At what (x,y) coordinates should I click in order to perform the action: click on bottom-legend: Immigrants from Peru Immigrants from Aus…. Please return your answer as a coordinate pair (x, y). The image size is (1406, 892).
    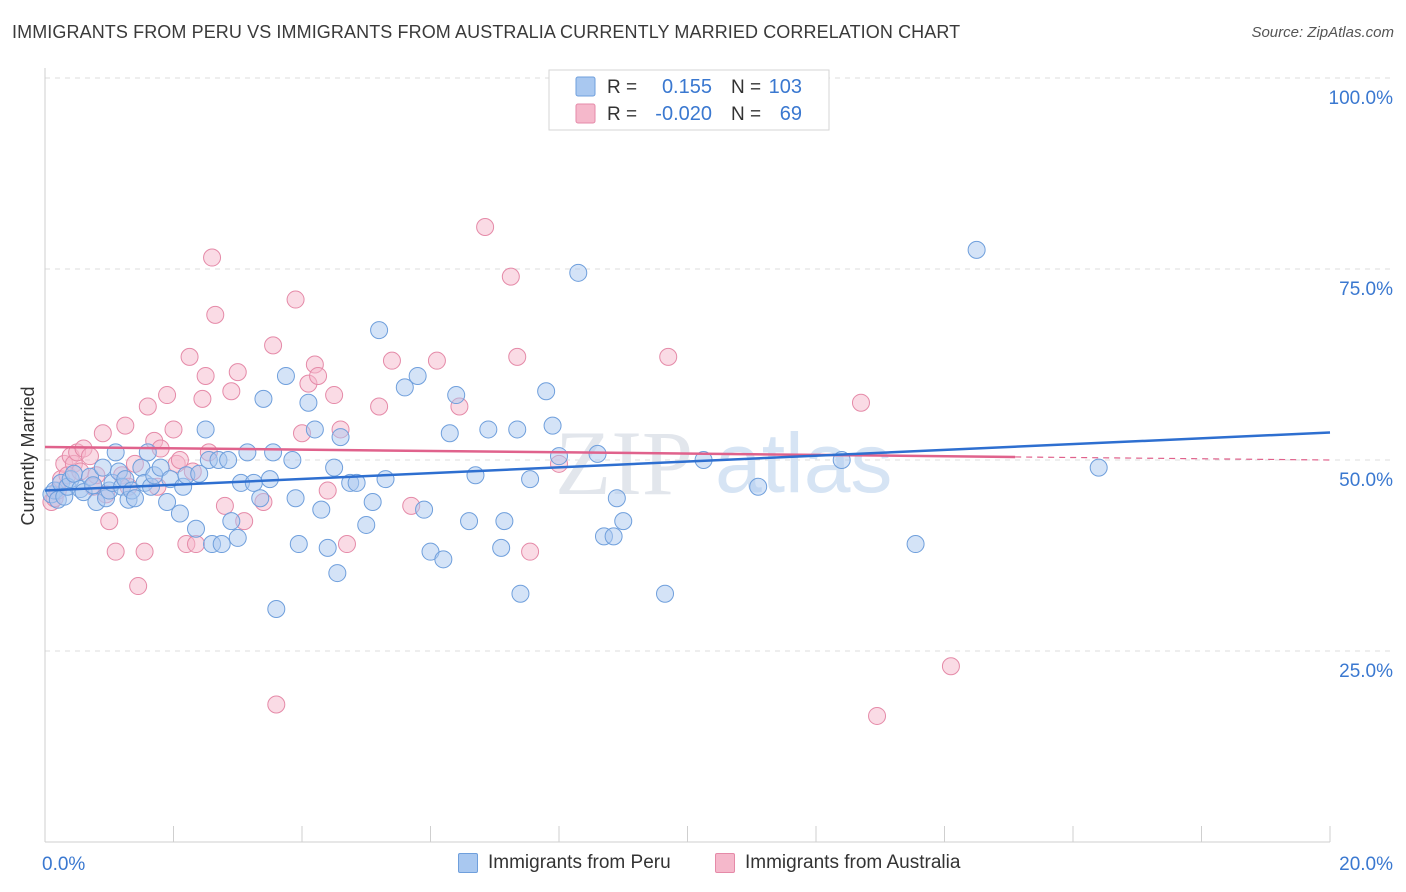
    Looking at the image, I should click on (703, 865).